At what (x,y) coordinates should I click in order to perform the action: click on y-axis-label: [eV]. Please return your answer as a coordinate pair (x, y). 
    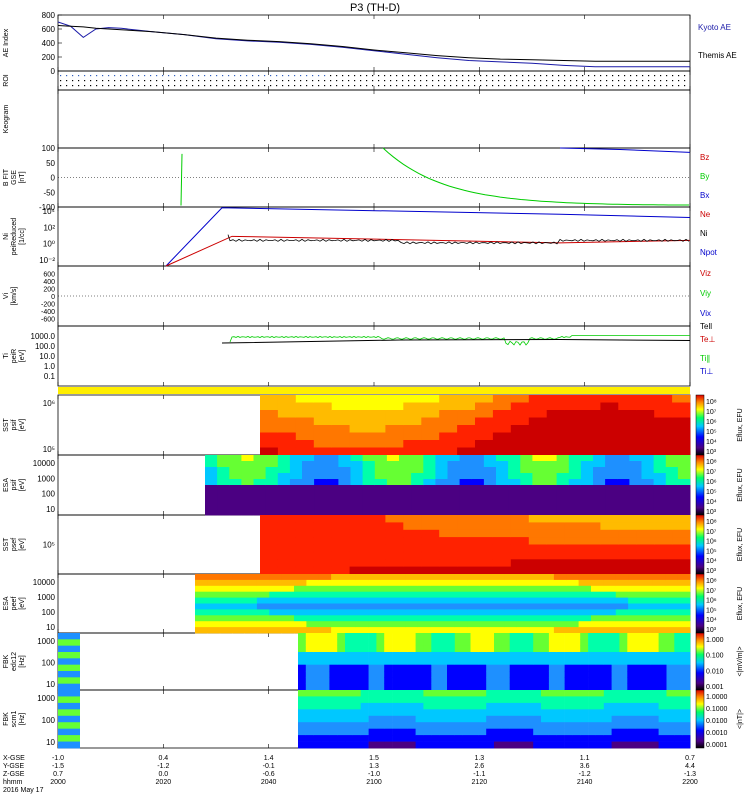
    Looking at the image, I should click on (22, 544).